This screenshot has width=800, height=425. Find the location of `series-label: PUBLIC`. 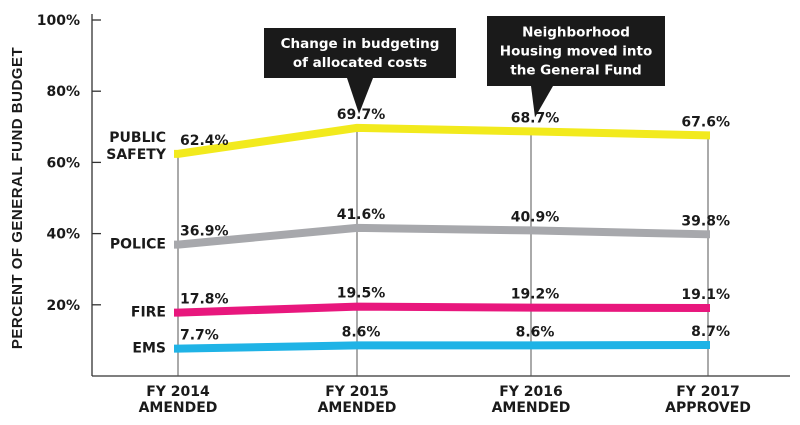

series-label: PUBLIC is located at coordinates (137, 138).